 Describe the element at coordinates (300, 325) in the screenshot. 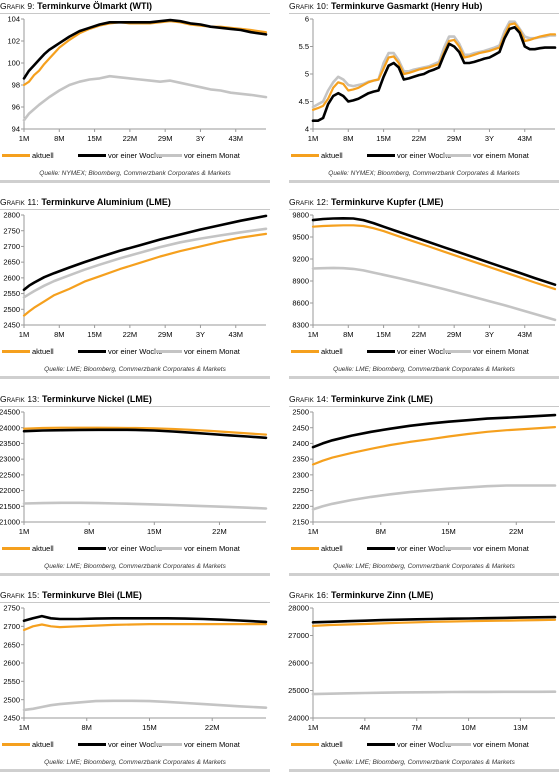

I see `y-tick-label: 8300` at that location.